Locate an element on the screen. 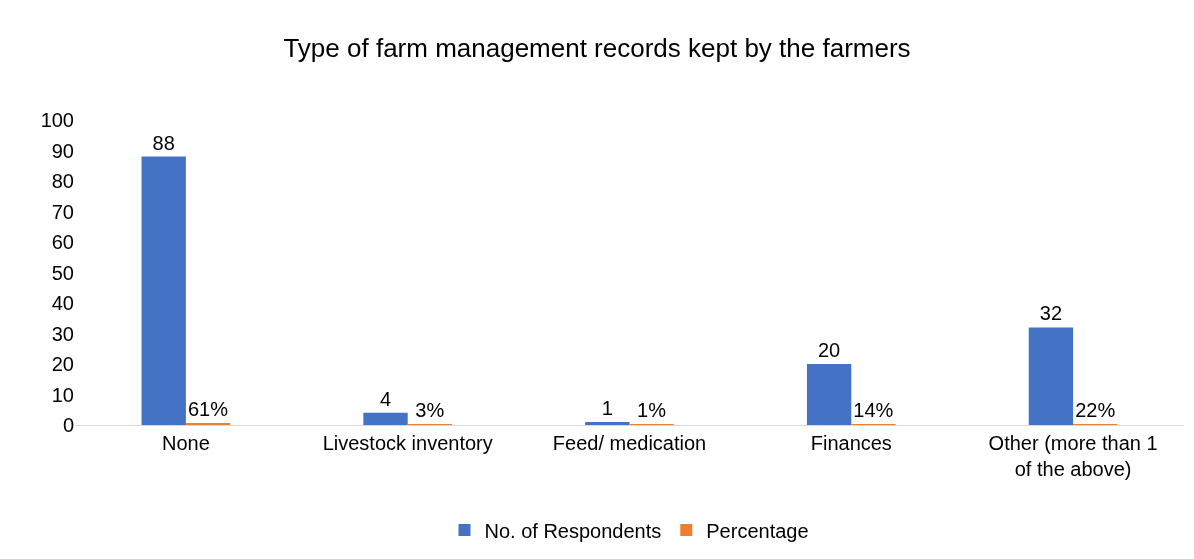  legend-label: Percentage is located at coordinates (757, 530).